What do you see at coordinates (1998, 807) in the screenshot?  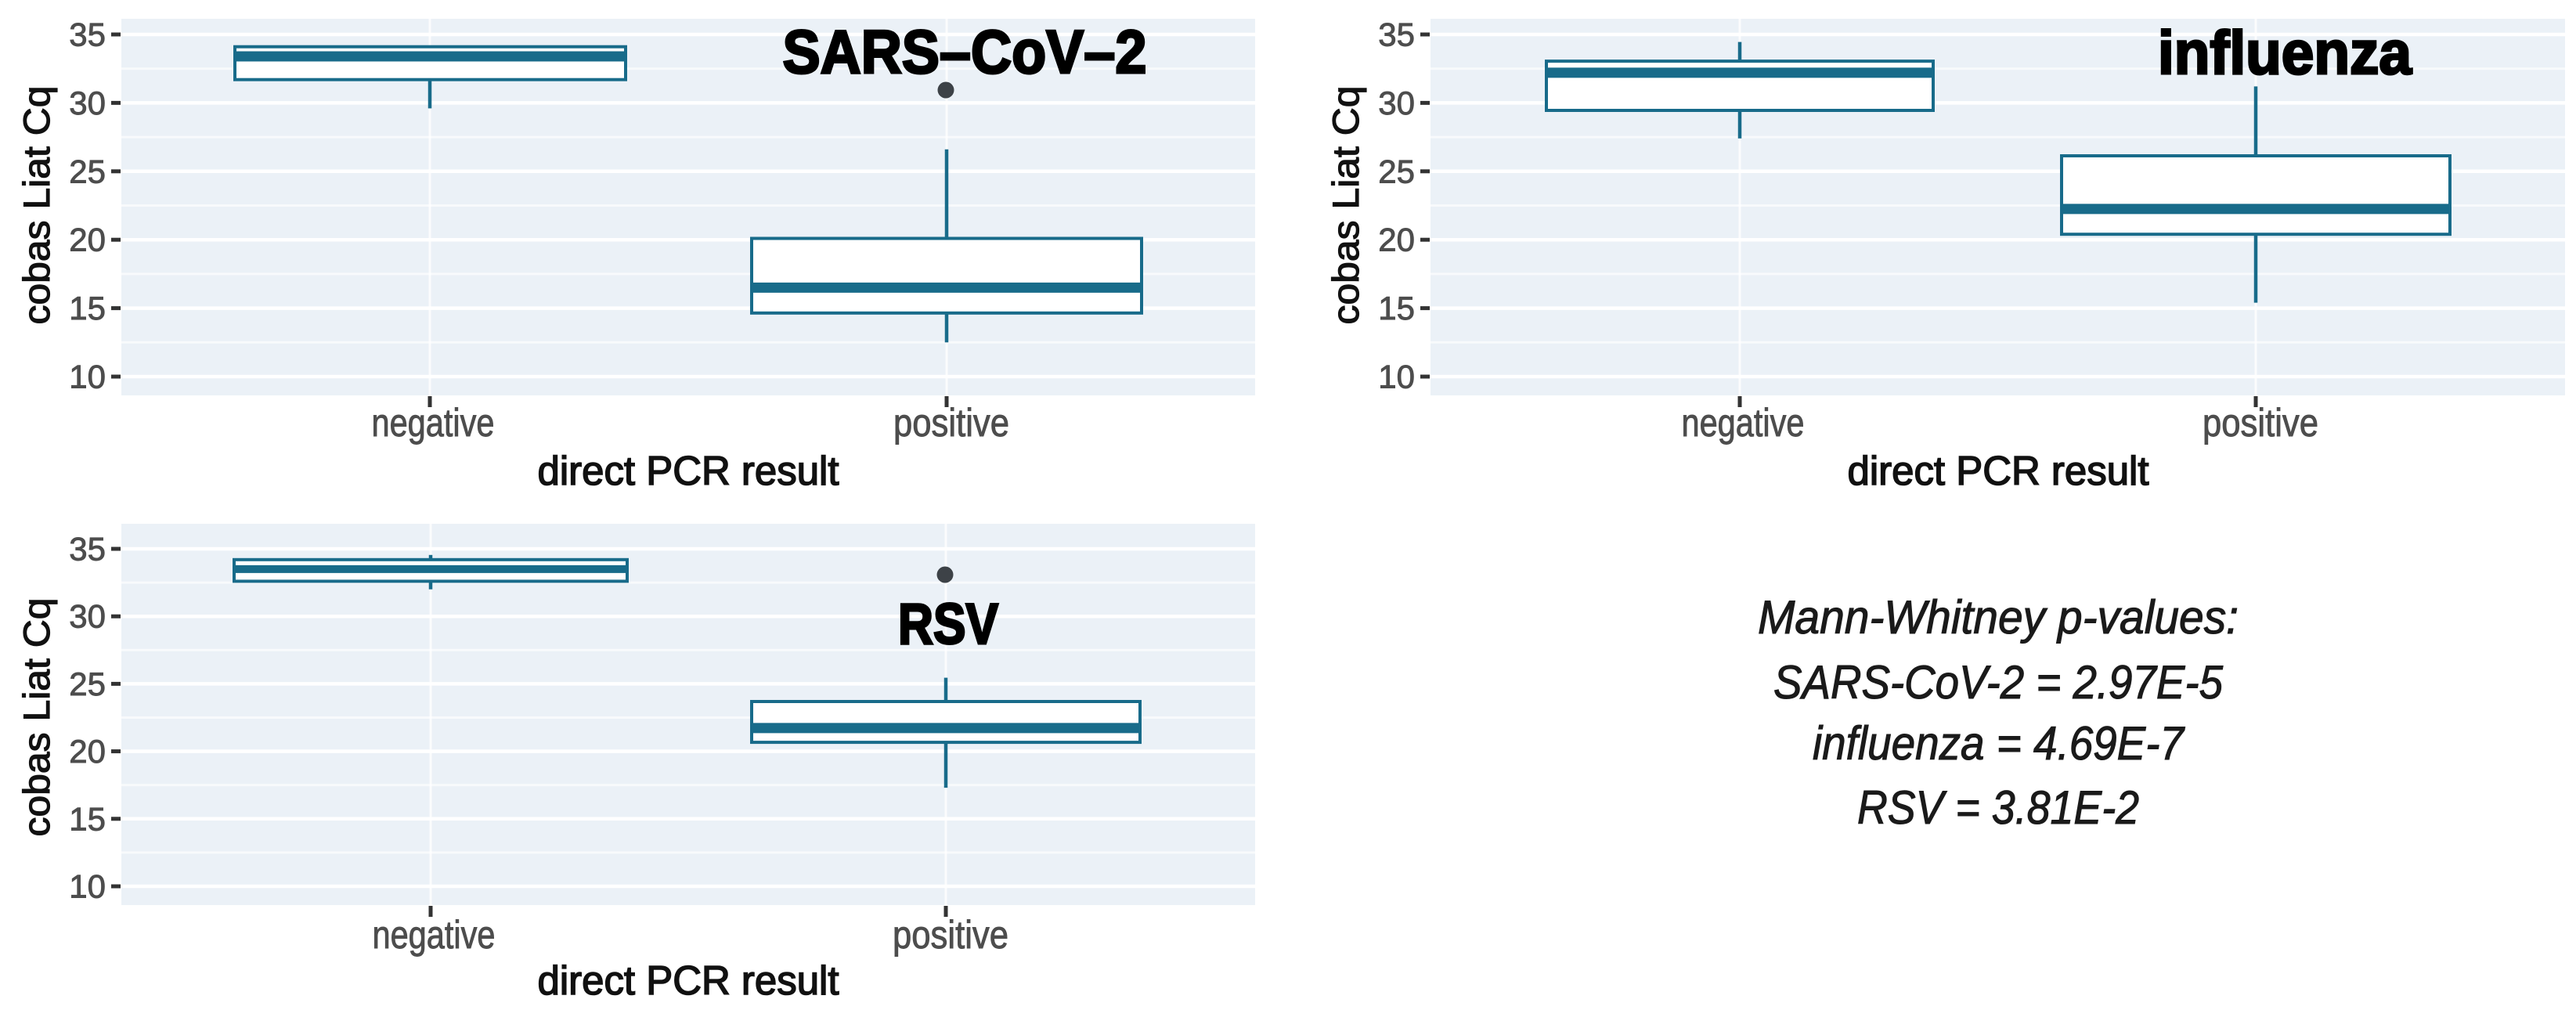 I see `svg-text: RSV = 3.81E-2` at bounding box center [1998, 807].